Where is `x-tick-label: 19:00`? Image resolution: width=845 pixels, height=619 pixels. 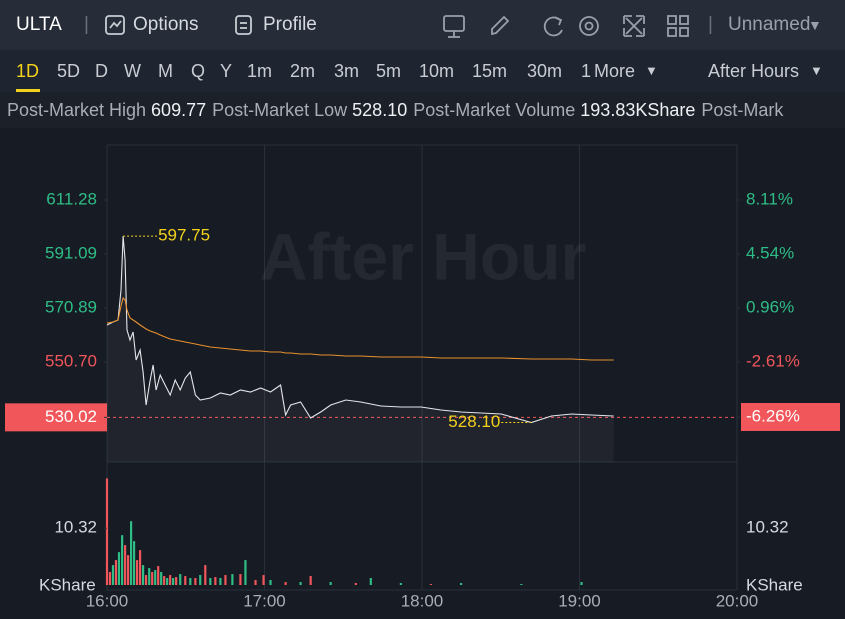
x-tick-label: 19:00 is located at coordinates (579, 600).